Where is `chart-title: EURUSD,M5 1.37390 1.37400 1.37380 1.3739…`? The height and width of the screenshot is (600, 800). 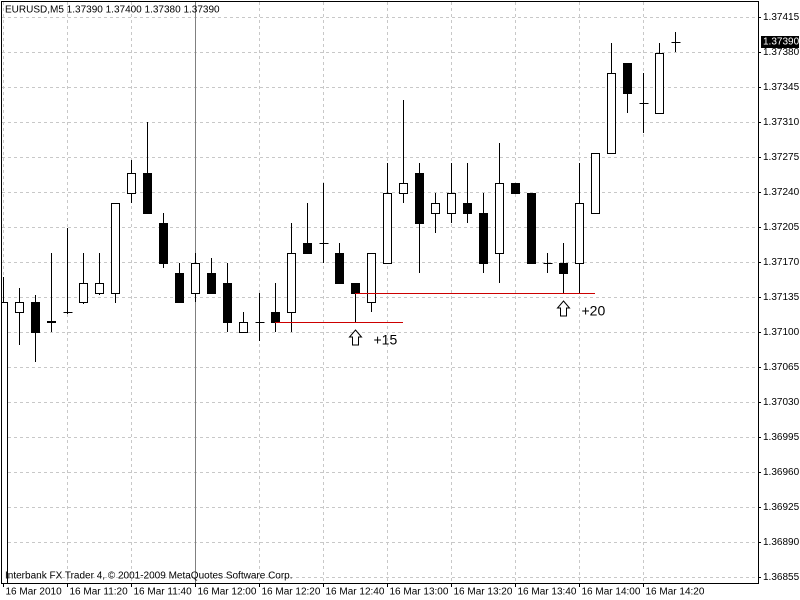 chart-title: EURUSD,M5 1.37390 1.37400 1.37380 1.3739… is located at coordinates (112, 10).